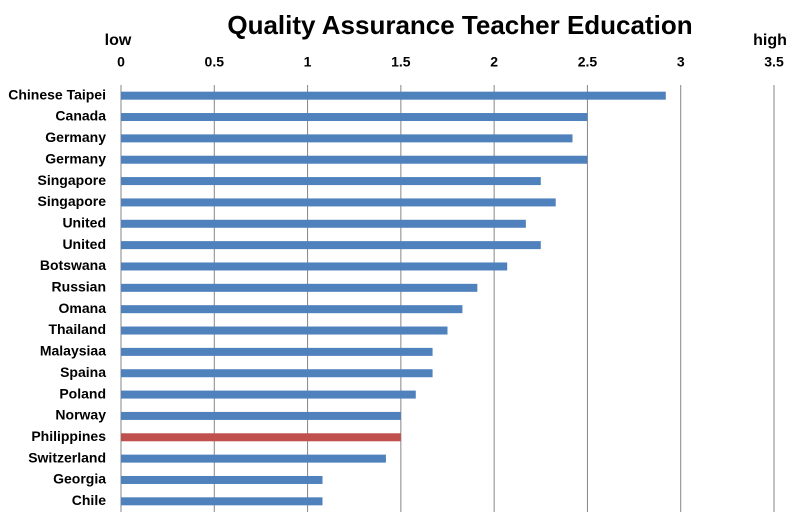  Describe the element at coordinates (57, 94) in the screenshot. I see `y-tick-label: Chinese Taipei` at that location.